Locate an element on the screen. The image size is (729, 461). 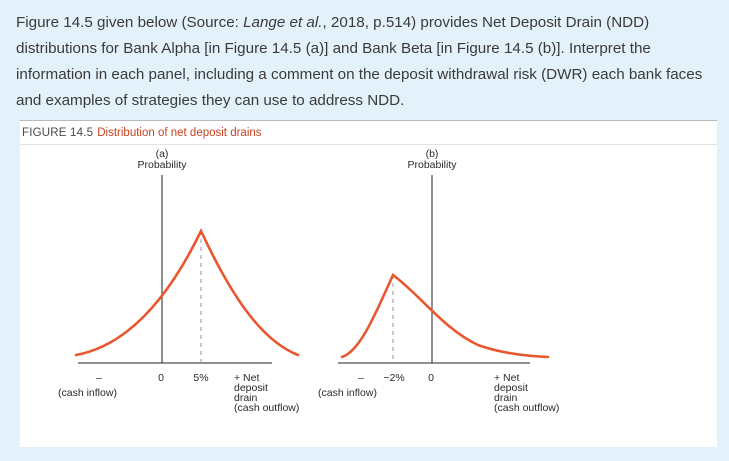
panel-a-zero-label: 0 is located at coordinates (161, 378).